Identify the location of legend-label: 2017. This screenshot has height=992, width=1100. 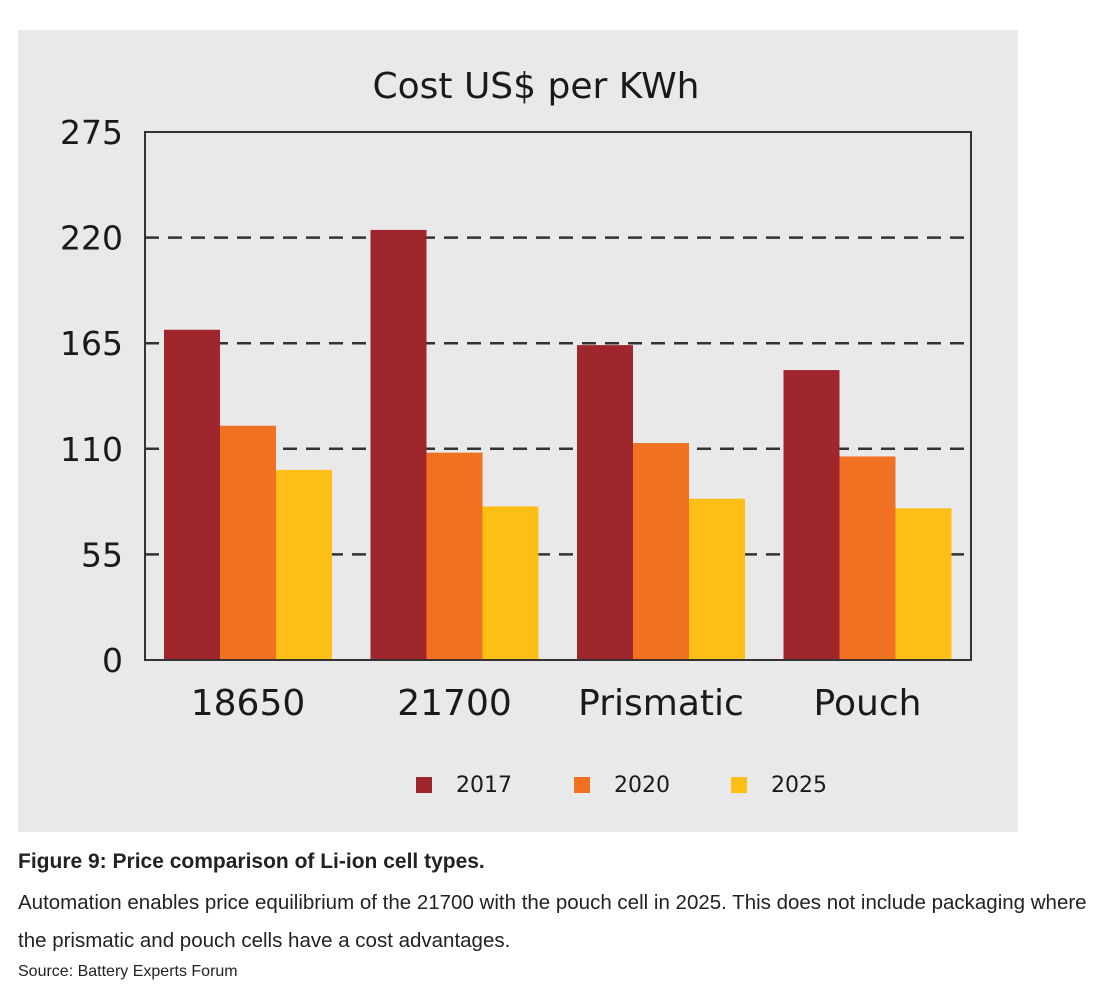
(484, 785).